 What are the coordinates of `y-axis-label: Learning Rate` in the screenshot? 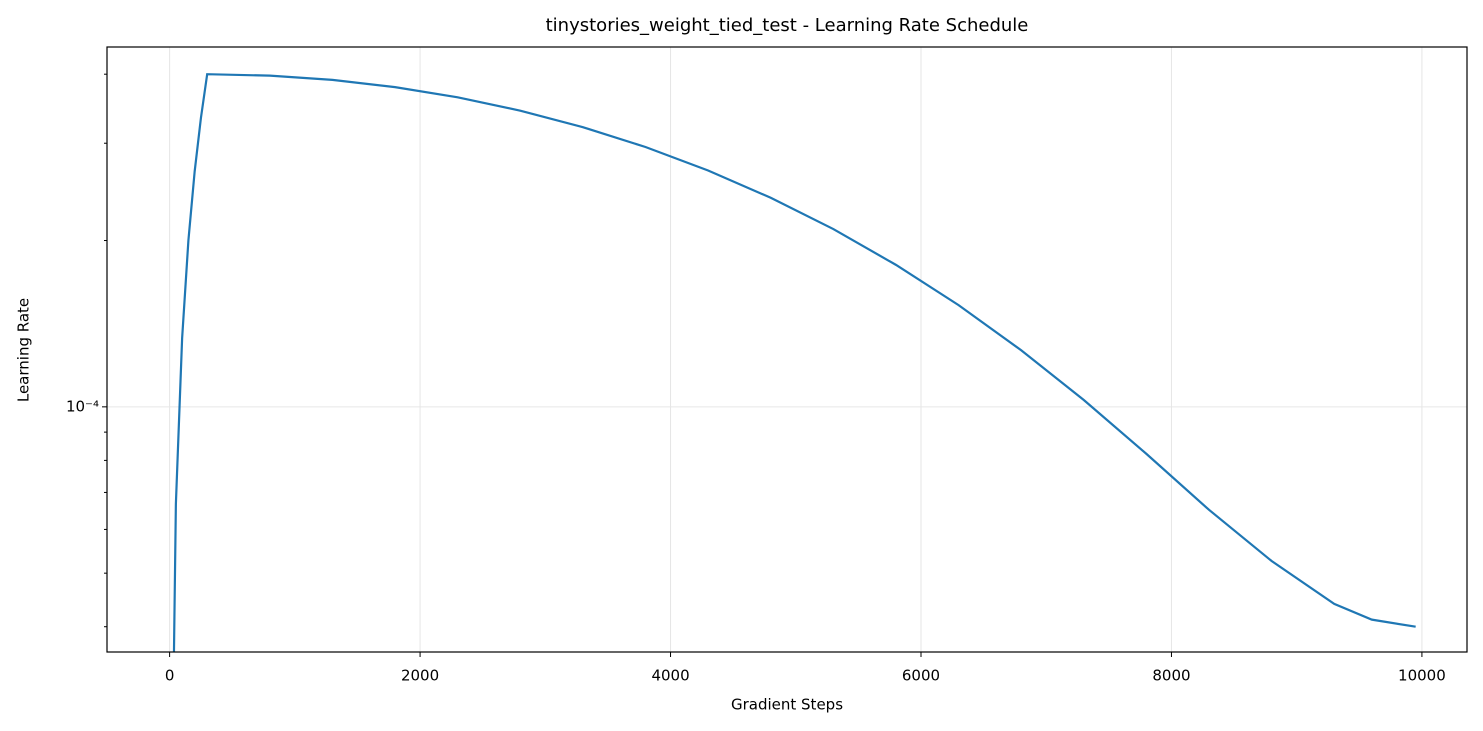 It's located at (24, 350).